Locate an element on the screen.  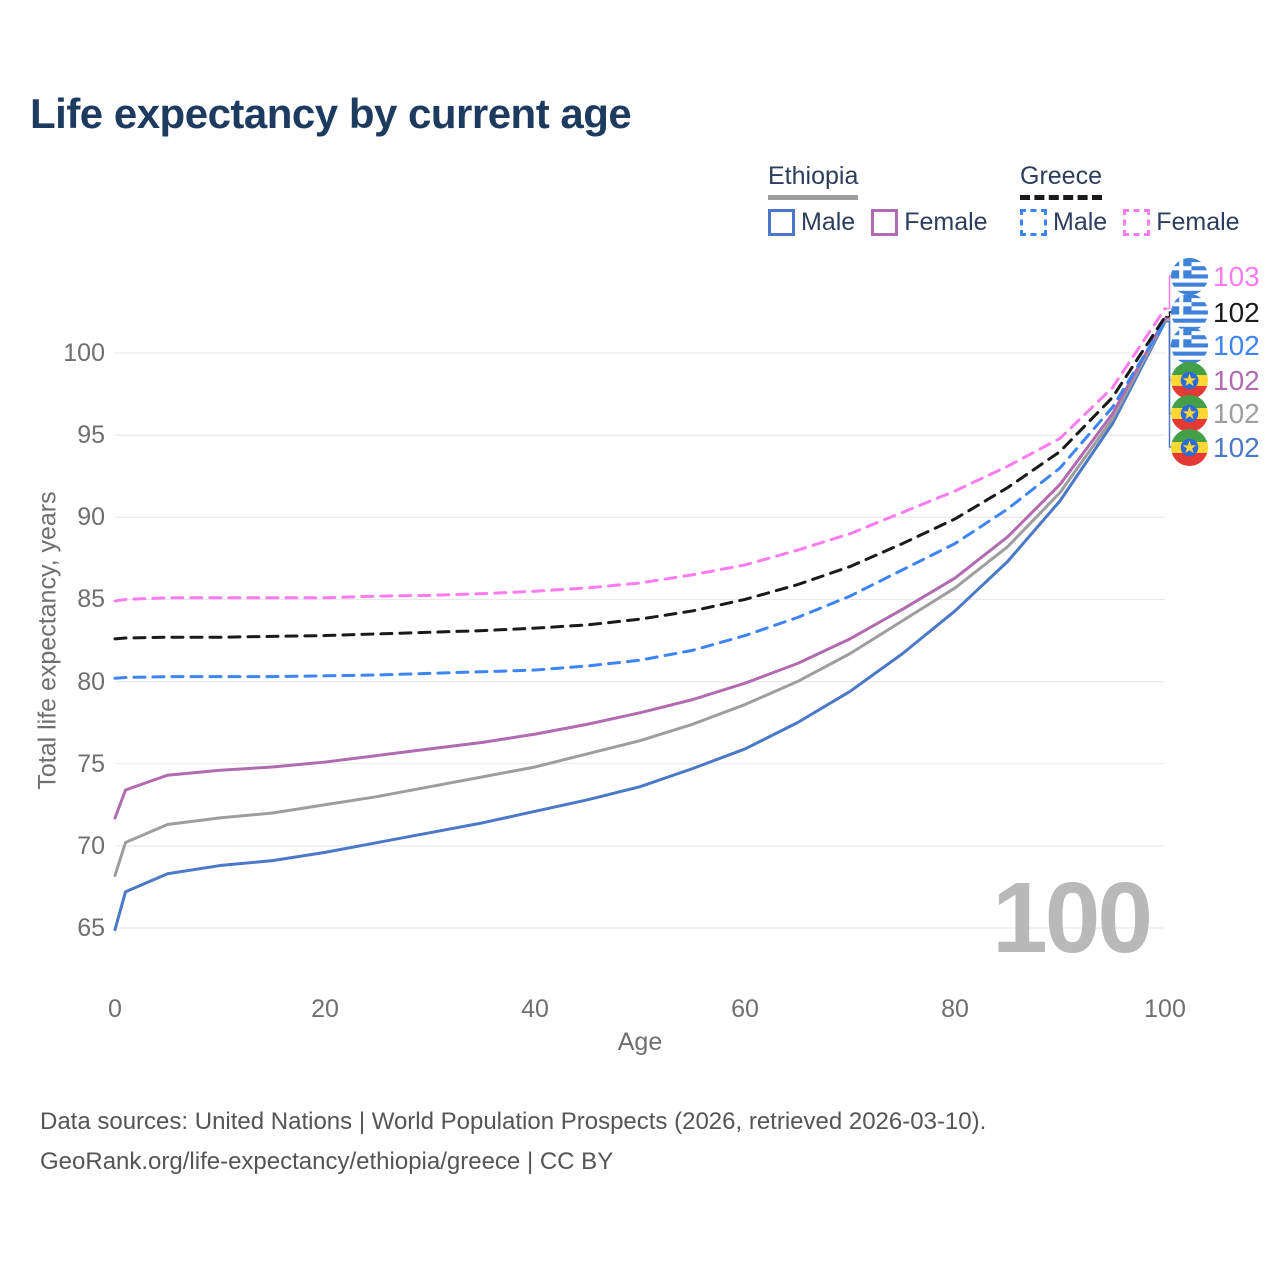
end-label-ethiopia-total: 102 is located at coordinates (1215, 413).